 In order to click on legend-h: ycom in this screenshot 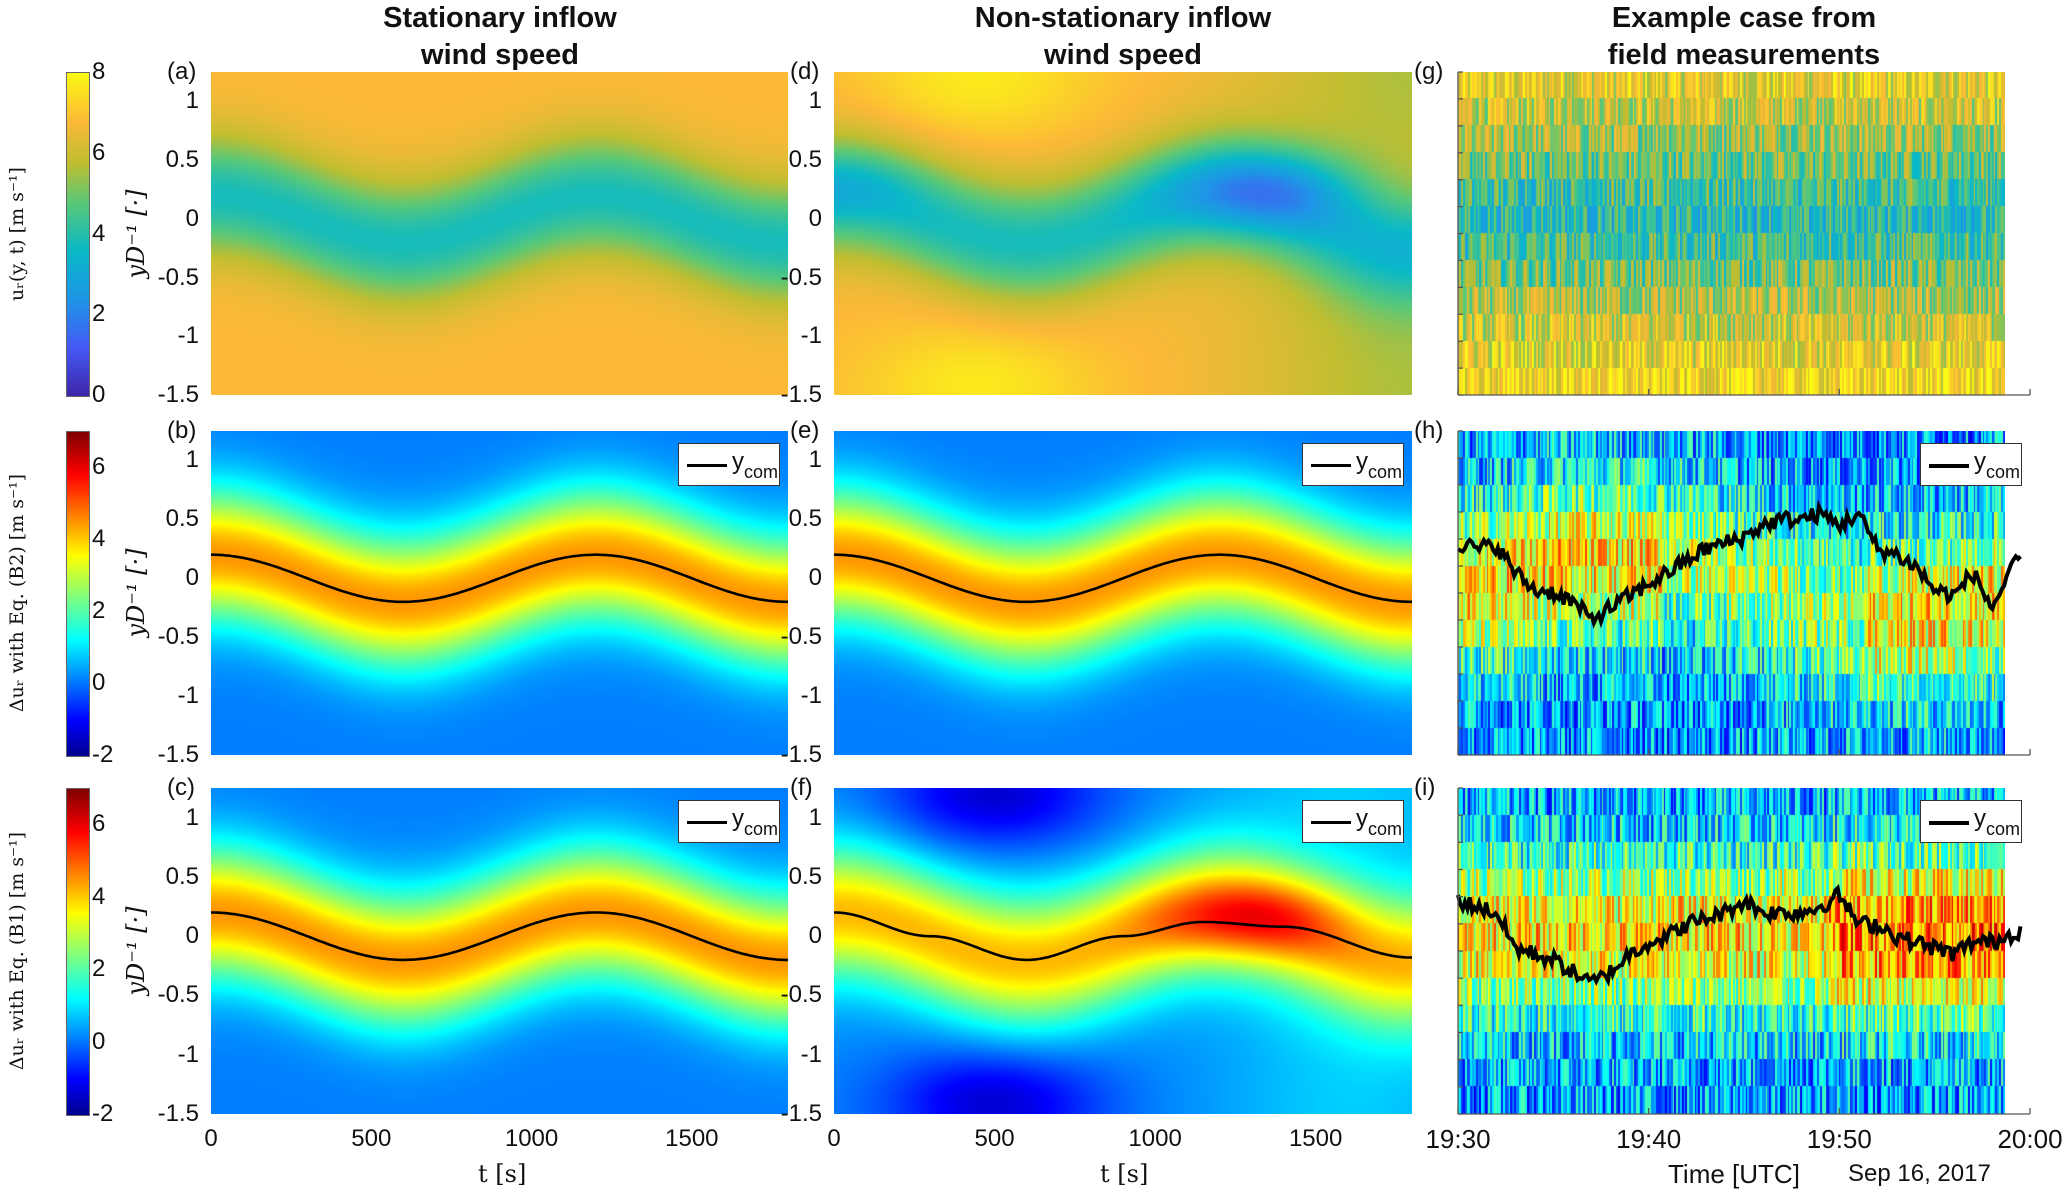, I will do `click(1971, 464)`.